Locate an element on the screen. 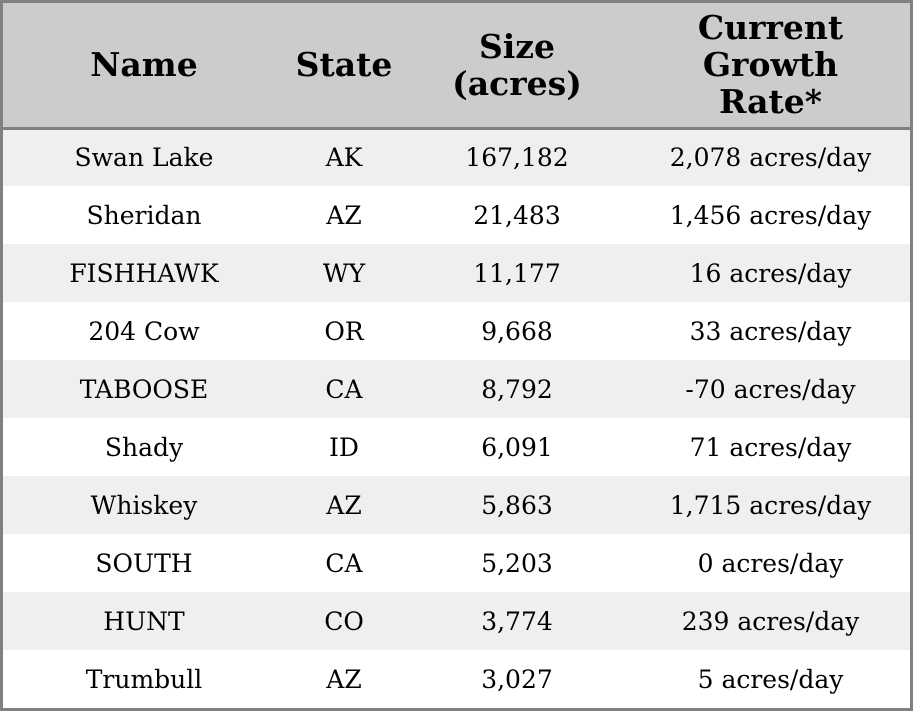 The image size is (913, 711). table-row: HUNT CO 3,774 239 acres/day is located at coordinates (456, 621).